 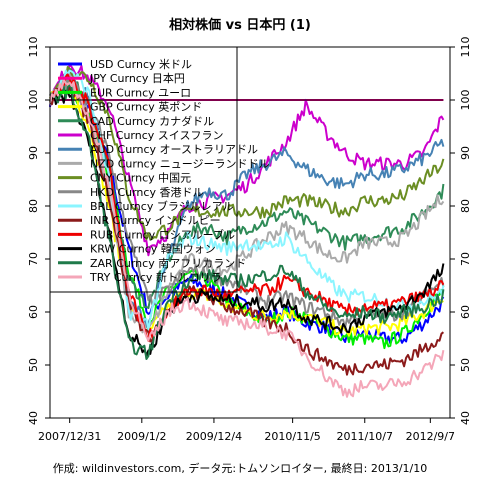 I want to click on legend-label-4: CAD Curncy カナダドル, so click(x=152, y=121).